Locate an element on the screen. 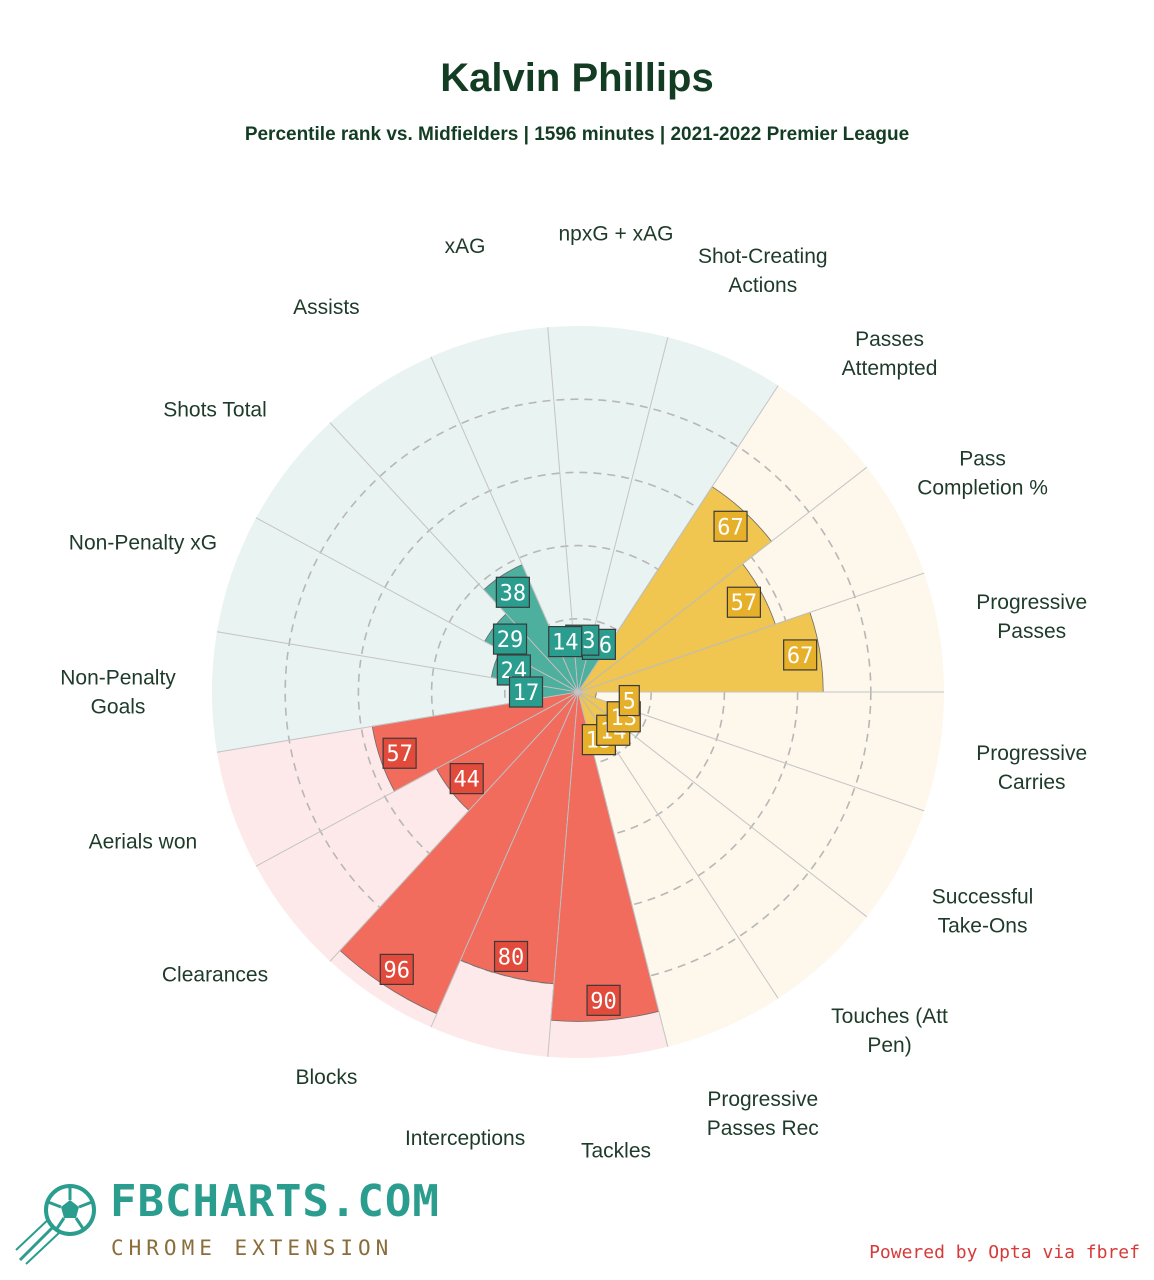  brand-subtitle: CHROME EXTENSION is located at coordinates (252, 1248).